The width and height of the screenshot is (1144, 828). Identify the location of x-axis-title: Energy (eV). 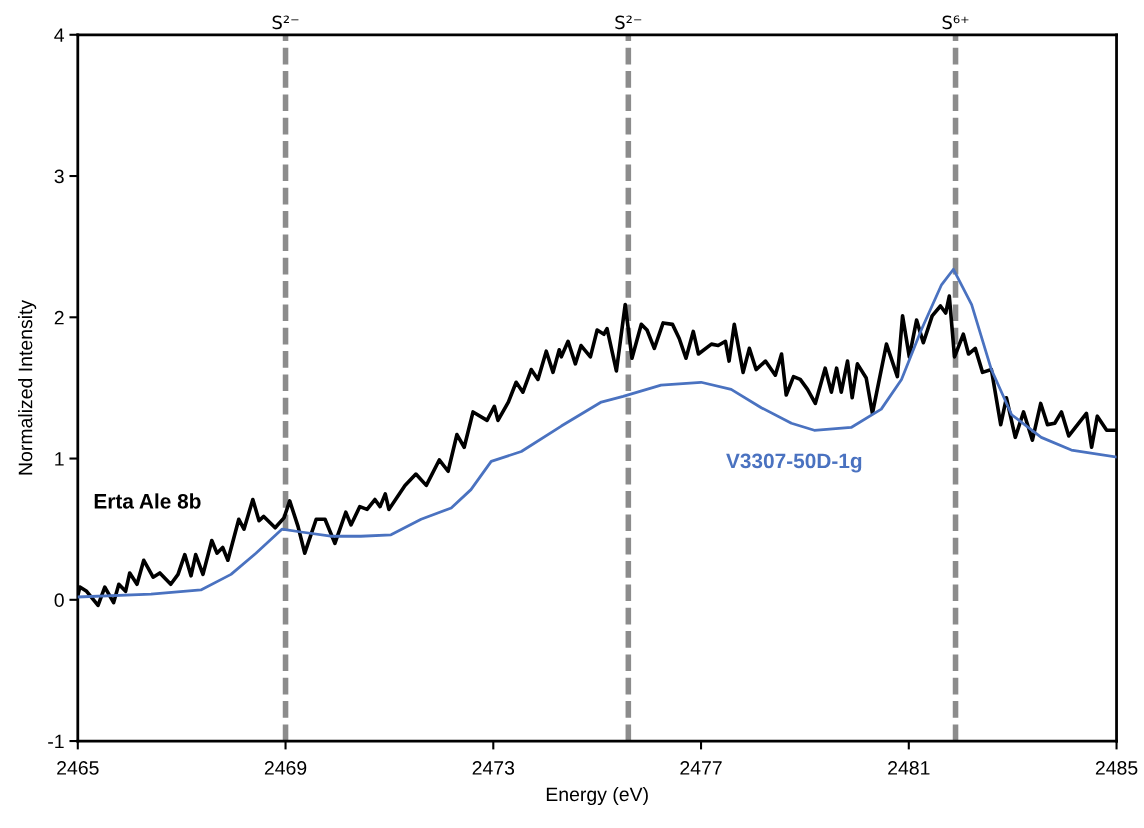
(597, 796).